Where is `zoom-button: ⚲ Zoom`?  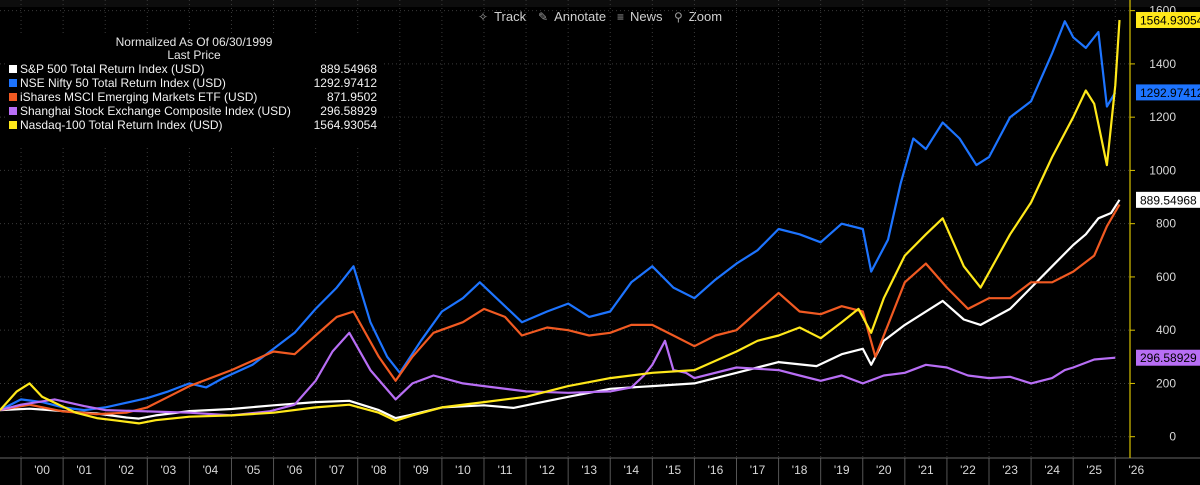 zoom-button: ⚲ Zoom is located at coordinates (698, 16).